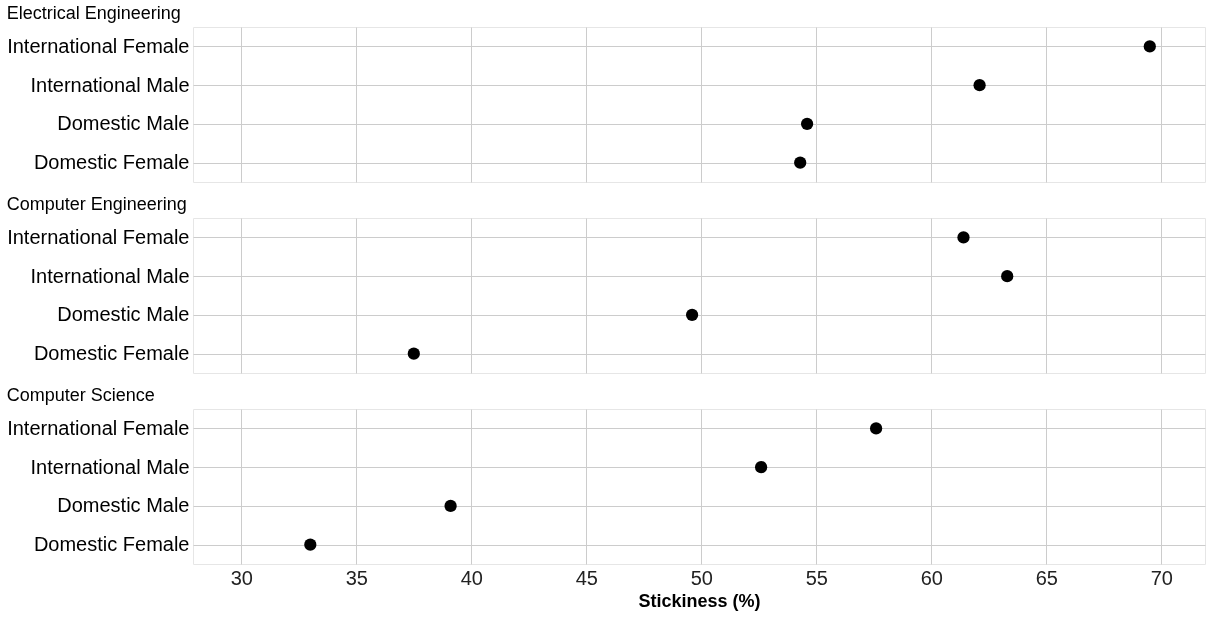 This screenshot has width=1225, height=623. Describe the element at coordinates (701, 577) in the screenshot. I see `x-tick-label: 50` at that location.